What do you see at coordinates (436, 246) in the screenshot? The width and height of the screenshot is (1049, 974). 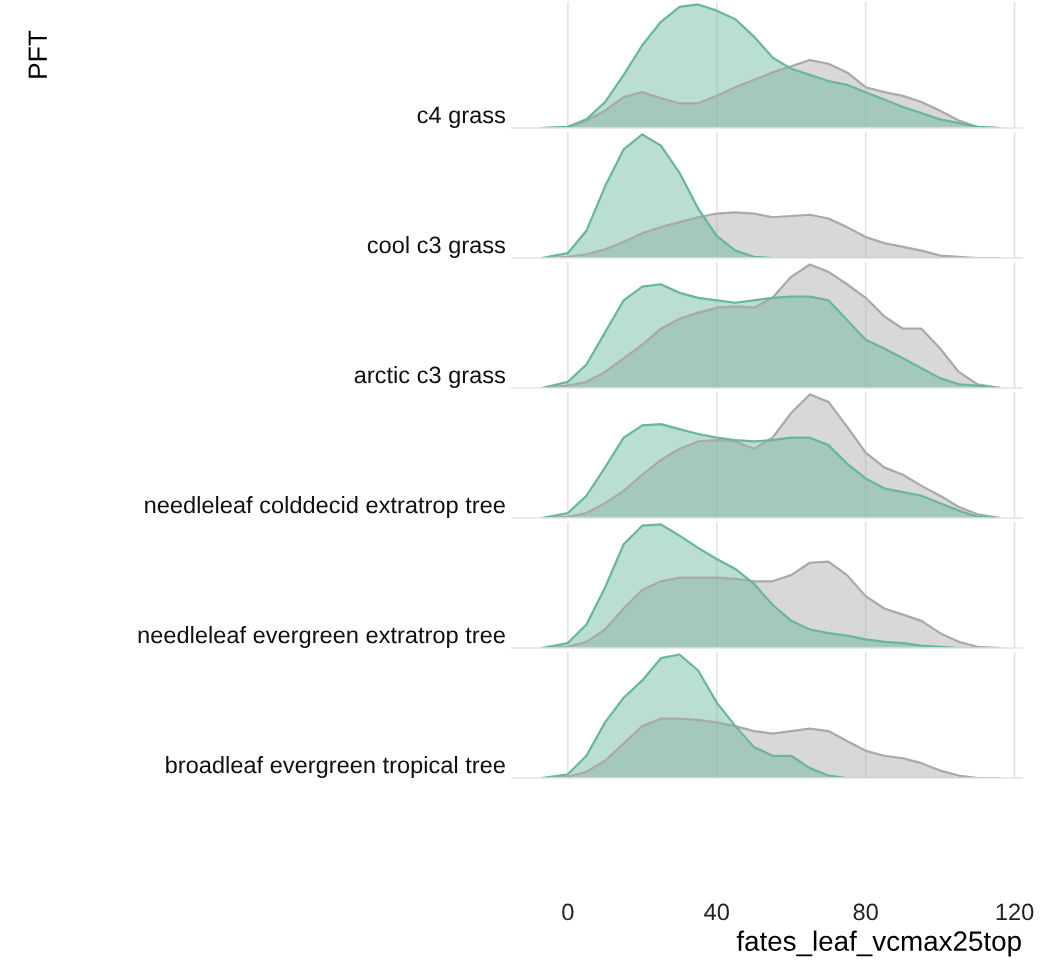 I see `text: cool c3 grass` at bounding box center [436, 246].